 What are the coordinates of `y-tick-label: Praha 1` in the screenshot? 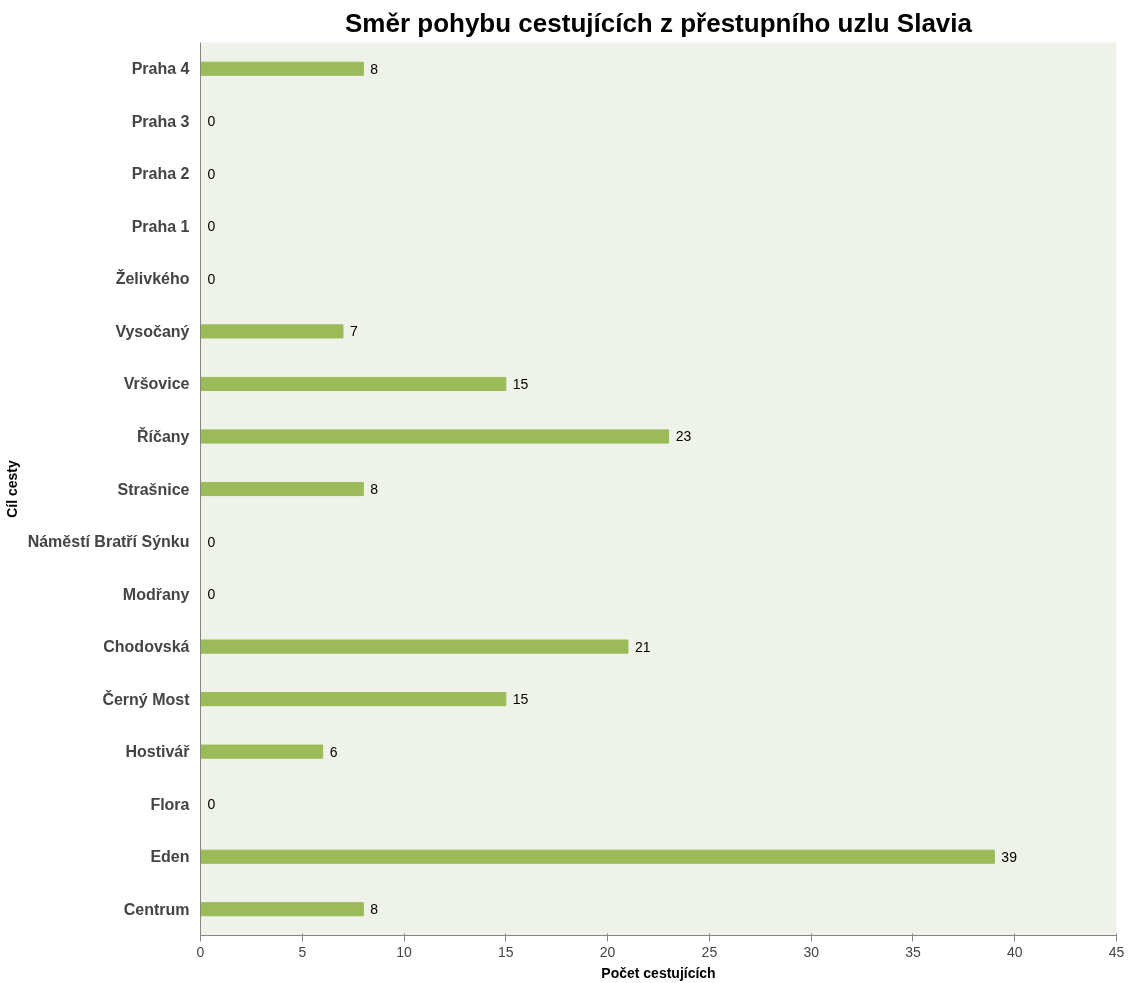 It's located at (160, 226).